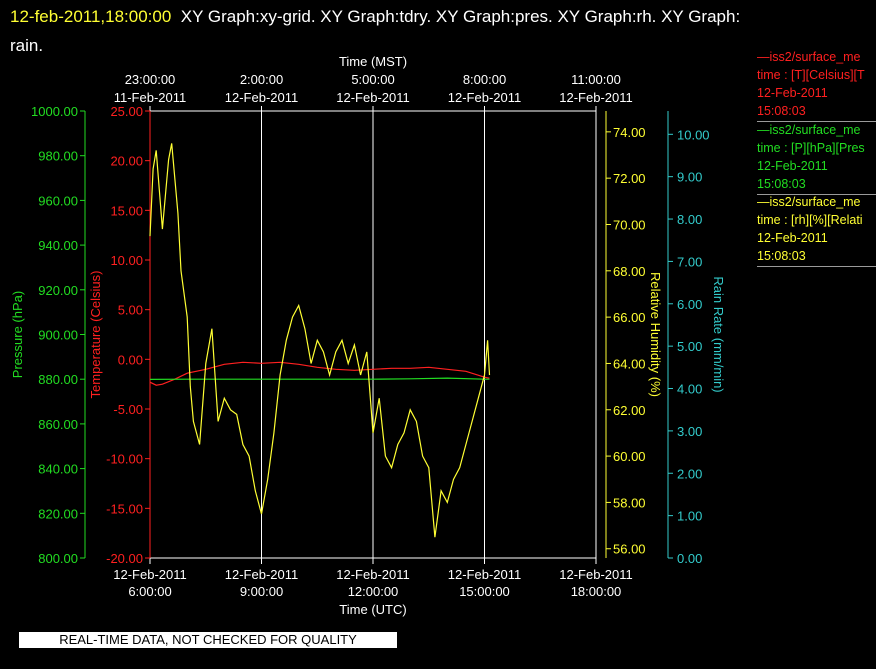 The image size is (876, 669). Describe the element at coordinates (629, 456) in the screenshot. I see `humidity-tick-label: 60.00` at that location.